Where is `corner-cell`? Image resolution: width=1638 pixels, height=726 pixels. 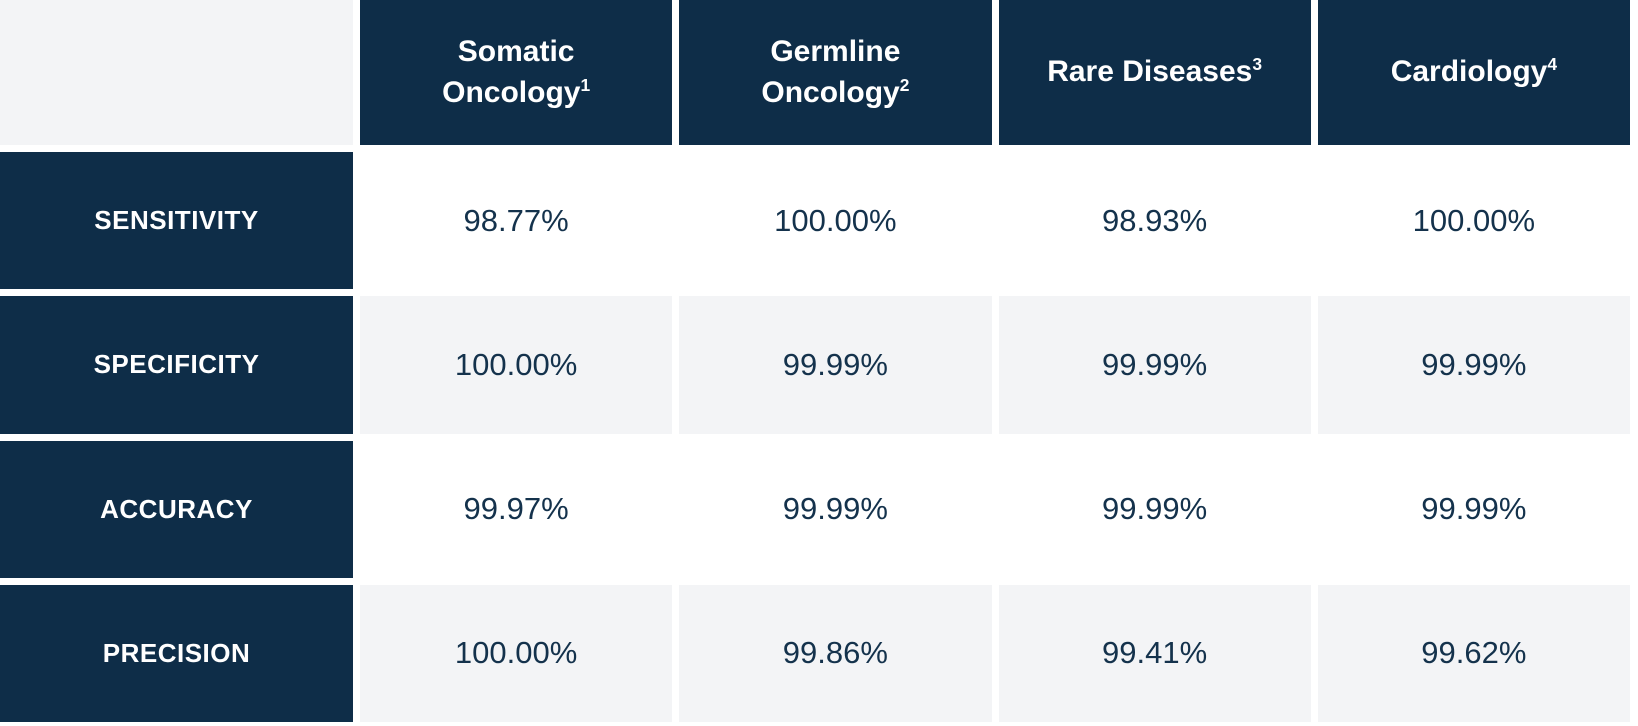 corner-cell is located at coordinates (176, 72).